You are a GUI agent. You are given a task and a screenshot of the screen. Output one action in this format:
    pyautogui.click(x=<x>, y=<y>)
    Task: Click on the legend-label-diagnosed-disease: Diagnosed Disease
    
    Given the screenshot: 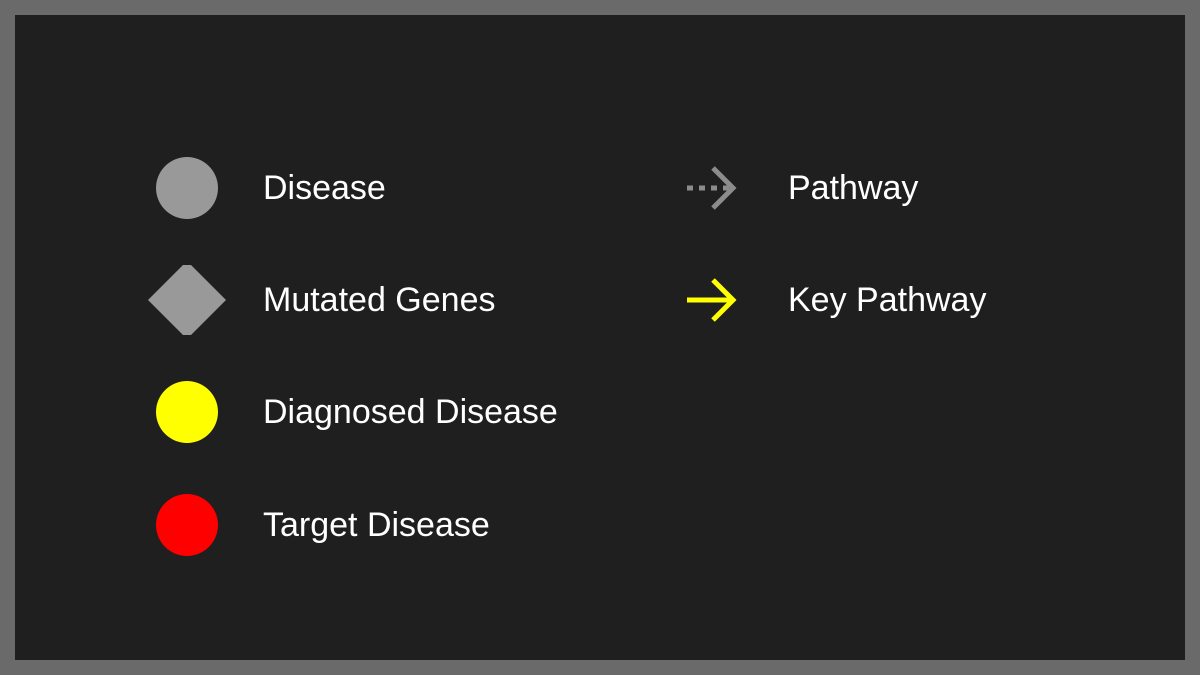 What is the action you would take?
    pyautogui.click(x=410, y=412)
    